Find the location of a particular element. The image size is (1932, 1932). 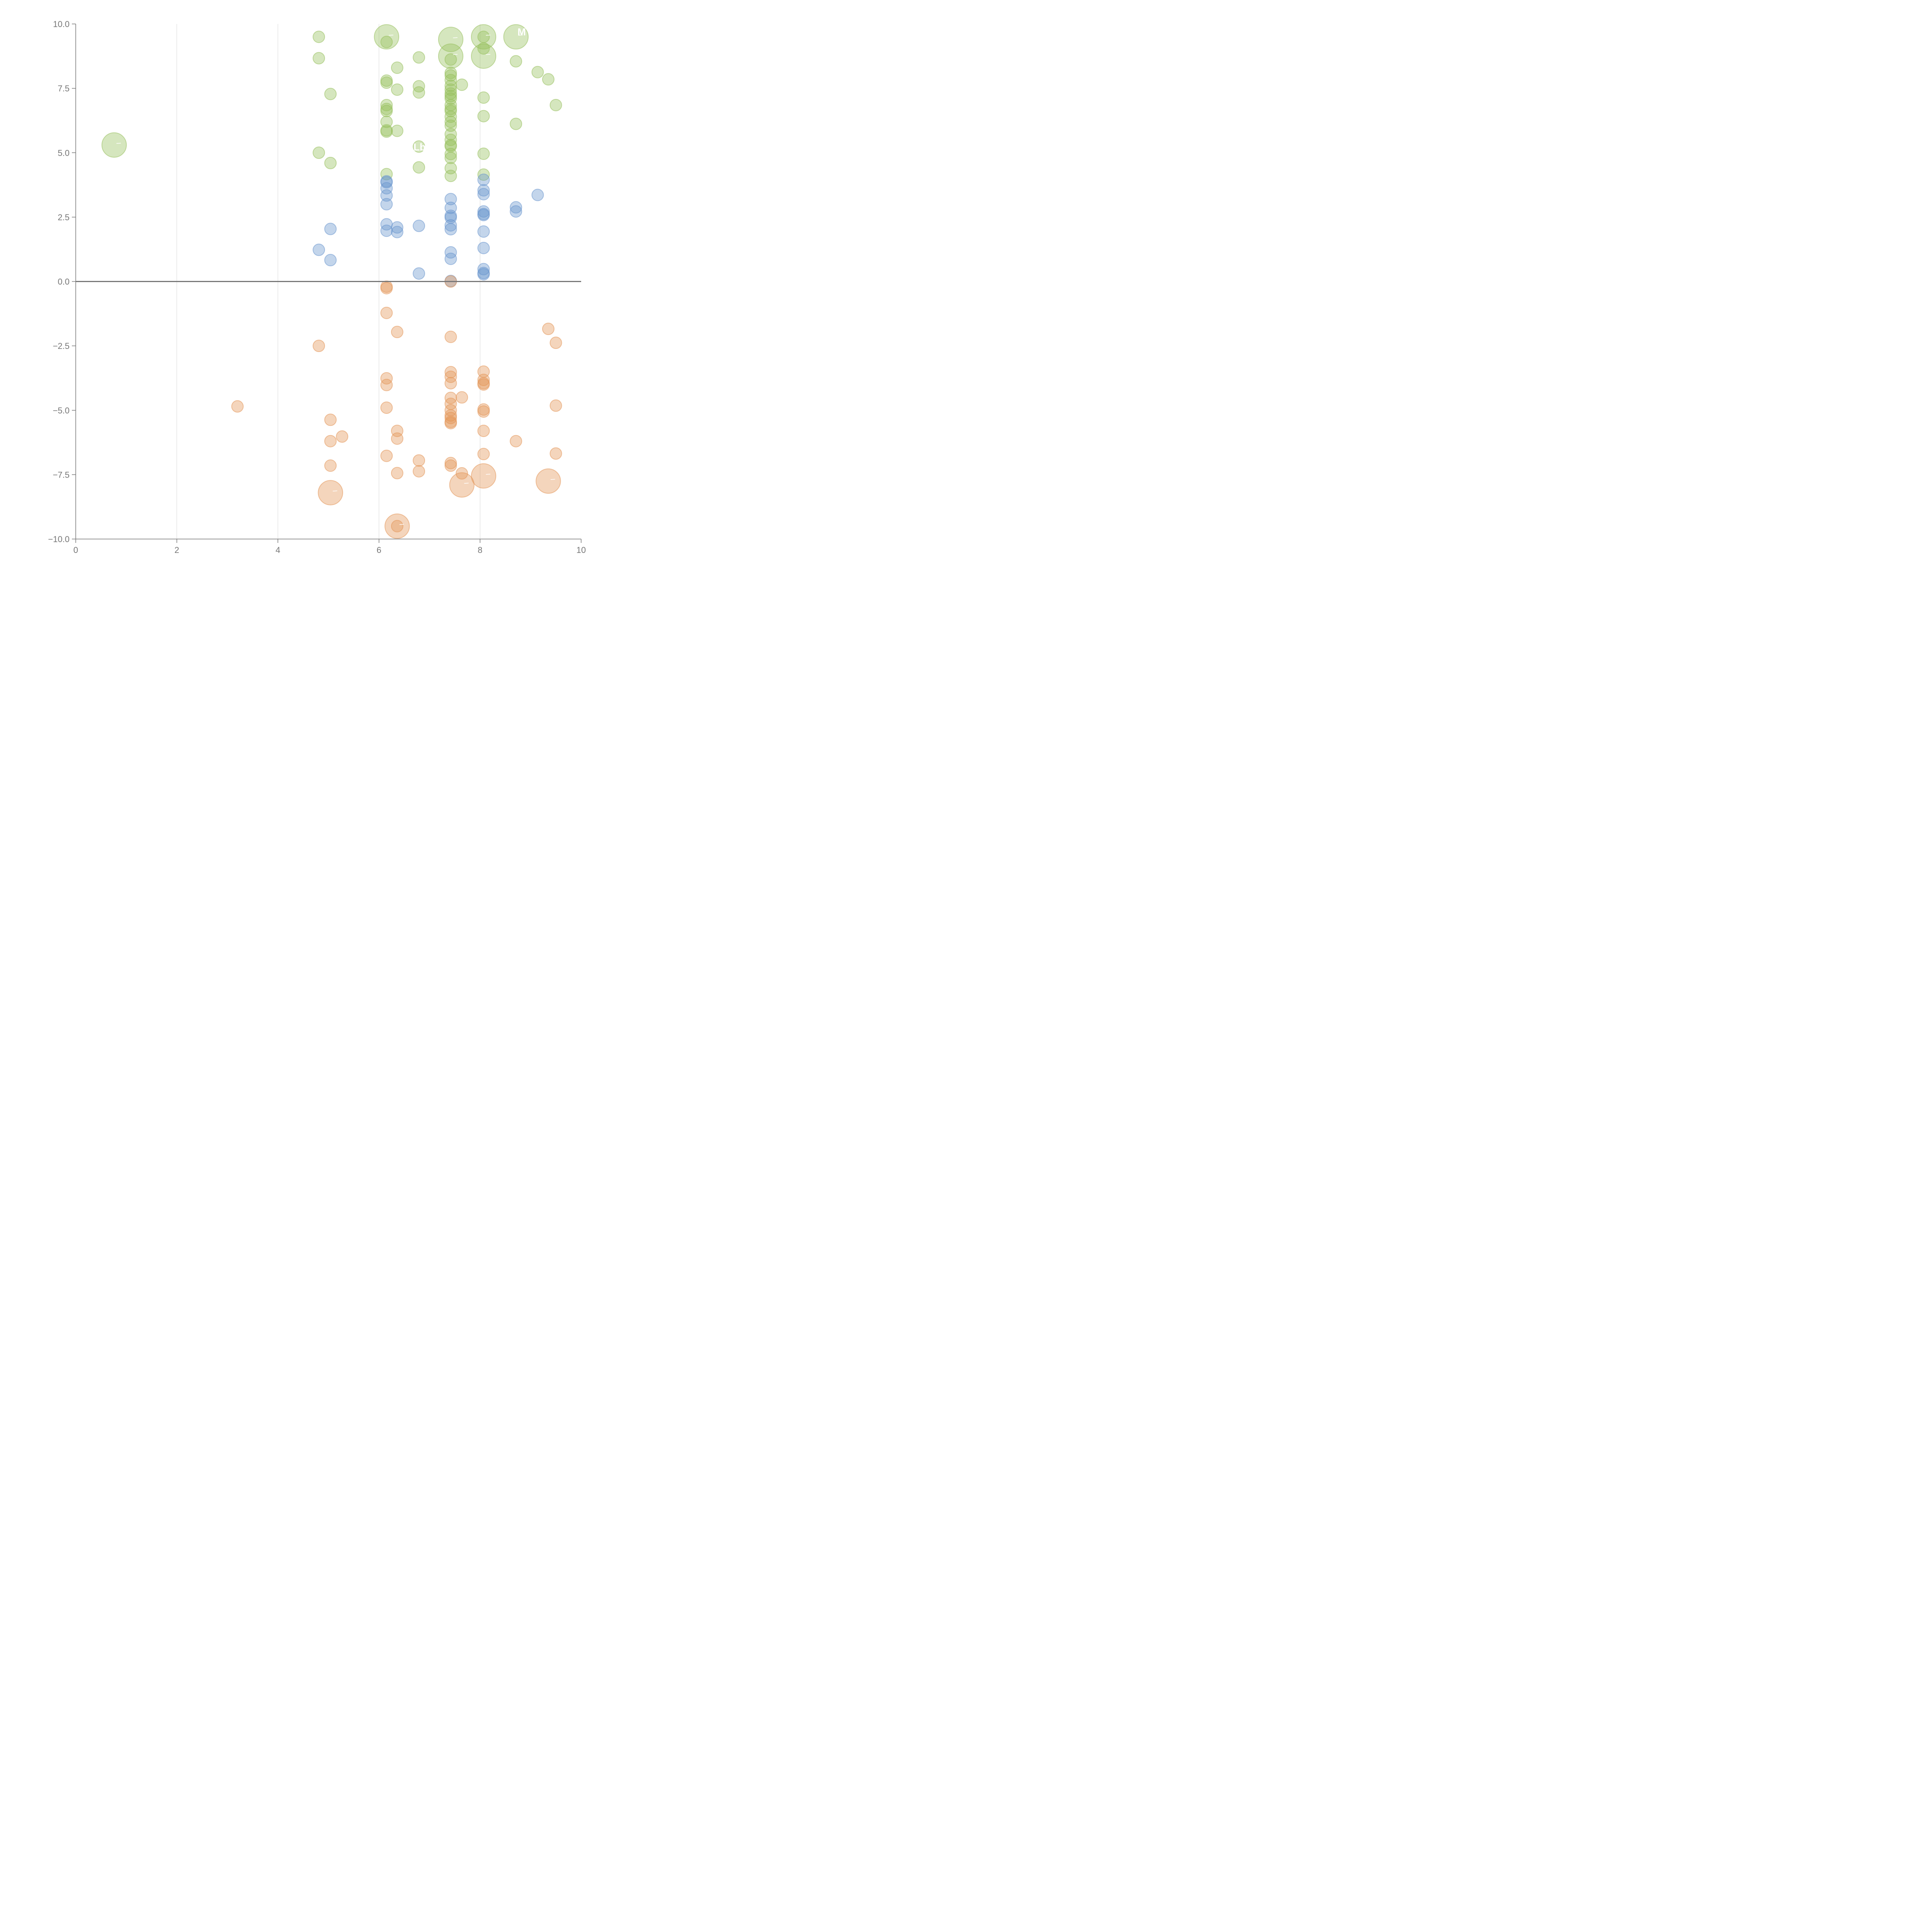

y-tick-label: −5.0 is located at coordinates (62, 411).